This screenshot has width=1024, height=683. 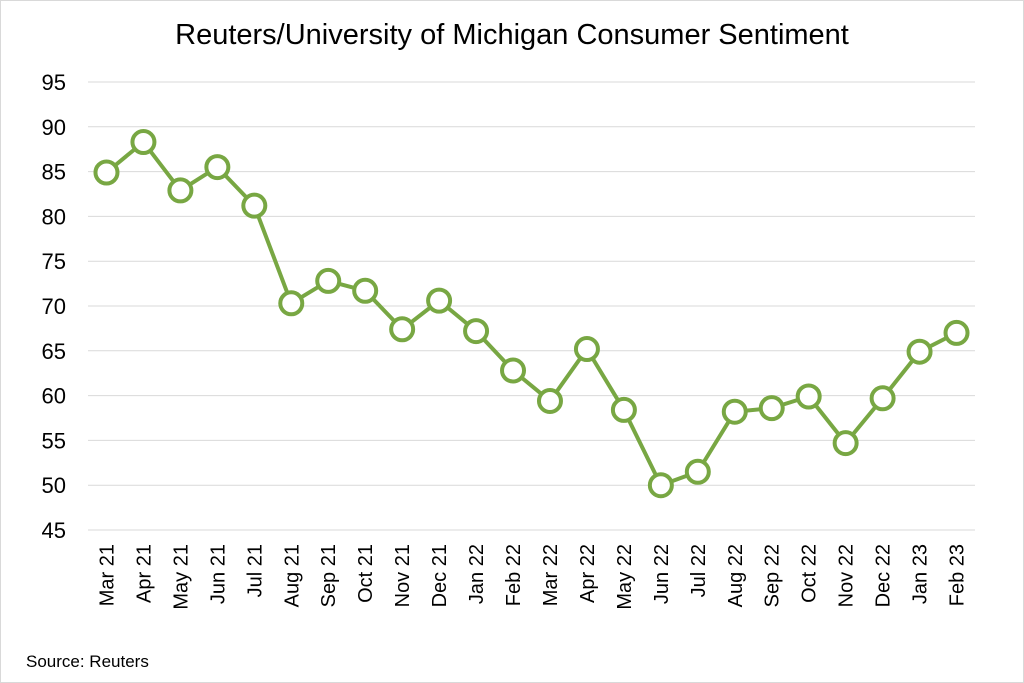 I want to click on x-tick-label: Jun 21, so click(x=218, y=574).